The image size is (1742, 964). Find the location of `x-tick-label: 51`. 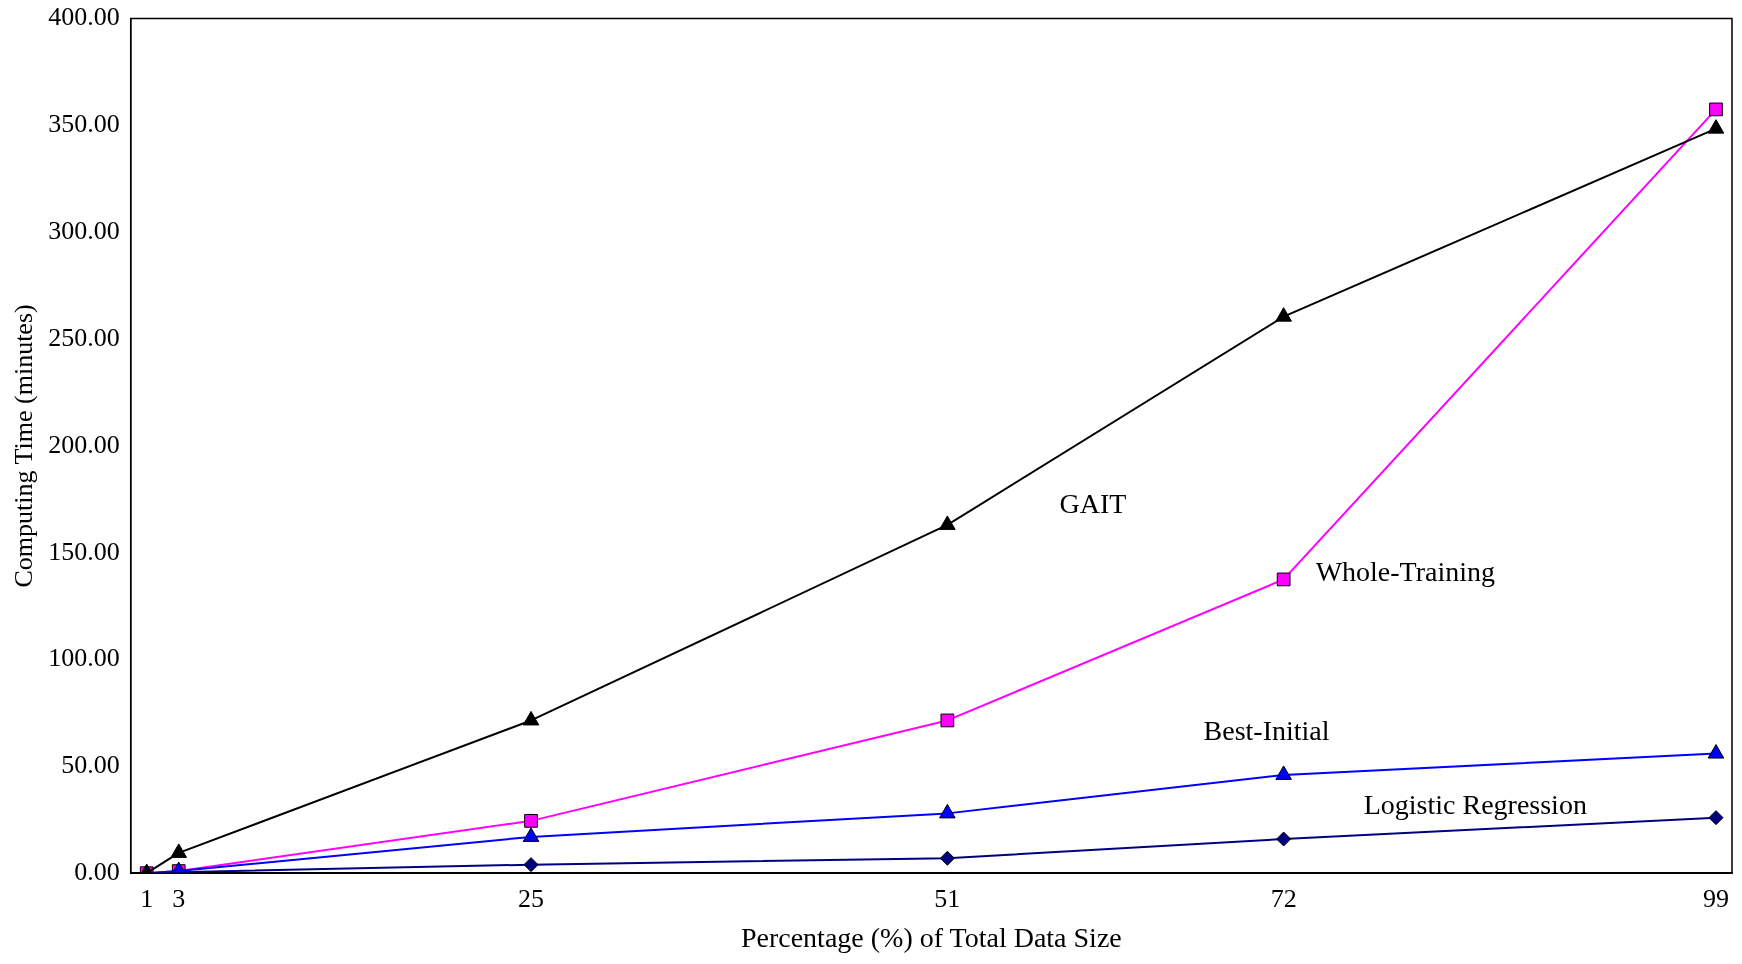

x-tick-label: 51 is located at coordinates (947, 898).